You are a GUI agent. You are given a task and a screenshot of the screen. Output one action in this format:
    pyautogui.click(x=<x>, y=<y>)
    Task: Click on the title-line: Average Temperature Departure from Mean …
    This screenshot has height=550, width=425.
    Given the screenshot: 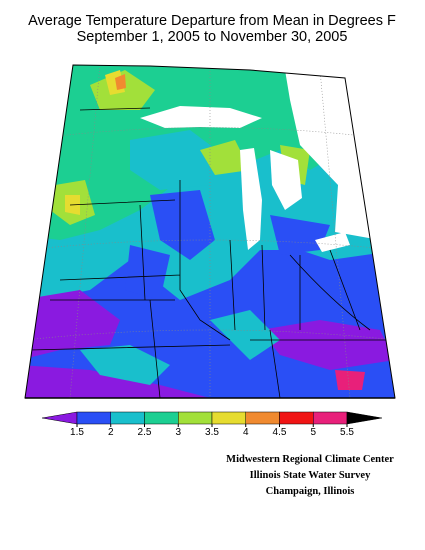 What is the action you would take?
    pyautogui.click(x=212, y=21)
    